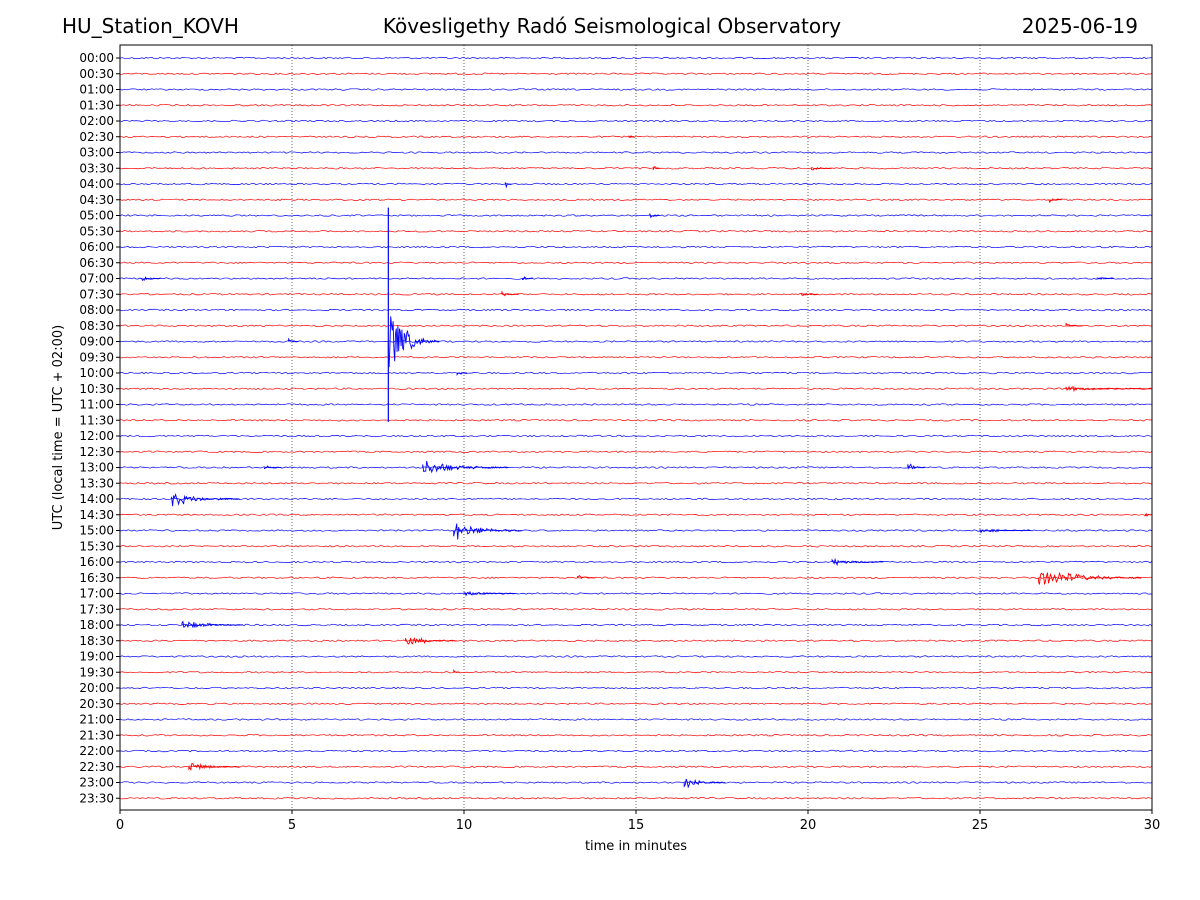 The width and height of the screenshot is (1200, 900). What do you see at coordinates (120, 825) in the screenshot?
I see `x-tick-label: 0` at bounding box center [120, 825].